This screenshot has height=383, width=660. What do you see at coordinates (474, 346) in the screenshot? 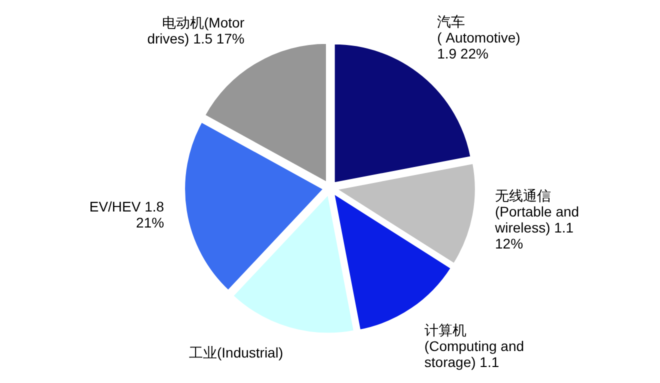
I see `slice-label: 计算机 (Computing and storage) 1.1` at bounding box center [474, 346].